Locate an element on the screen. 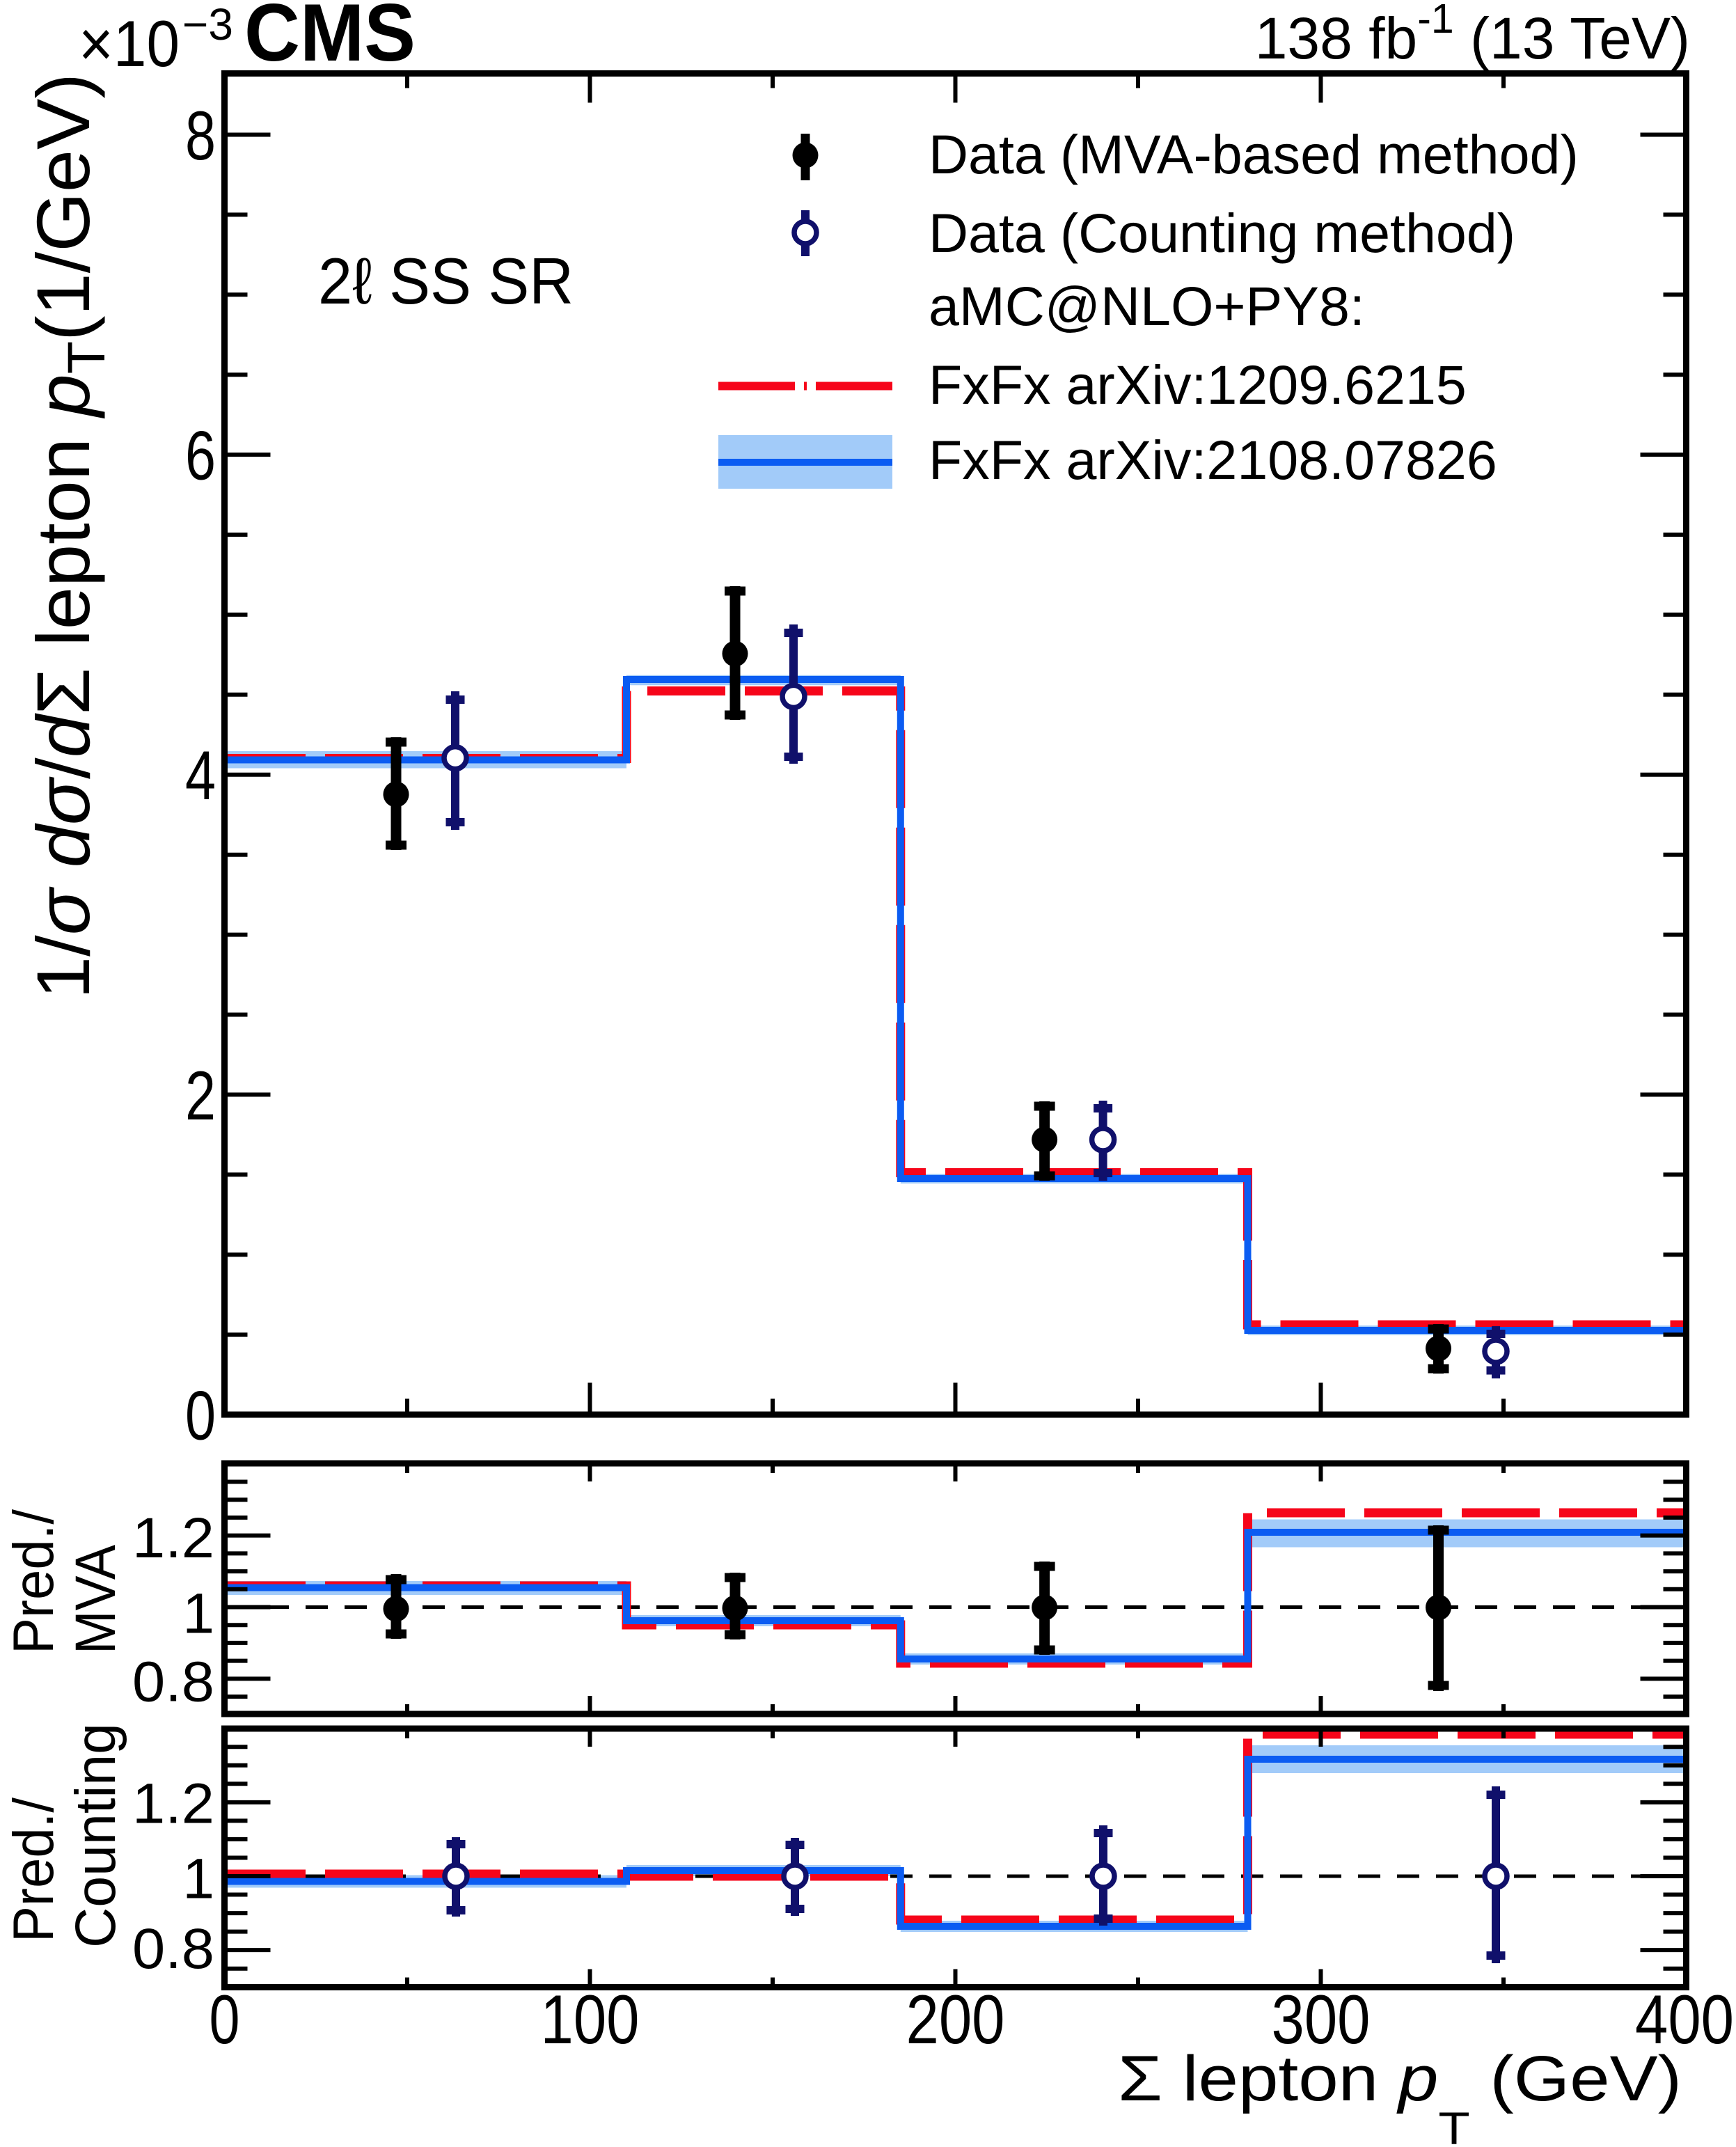 The height and width of the screenshot is (2147, 1736). svg-text: 2 is located at coordinates (201, 1095).